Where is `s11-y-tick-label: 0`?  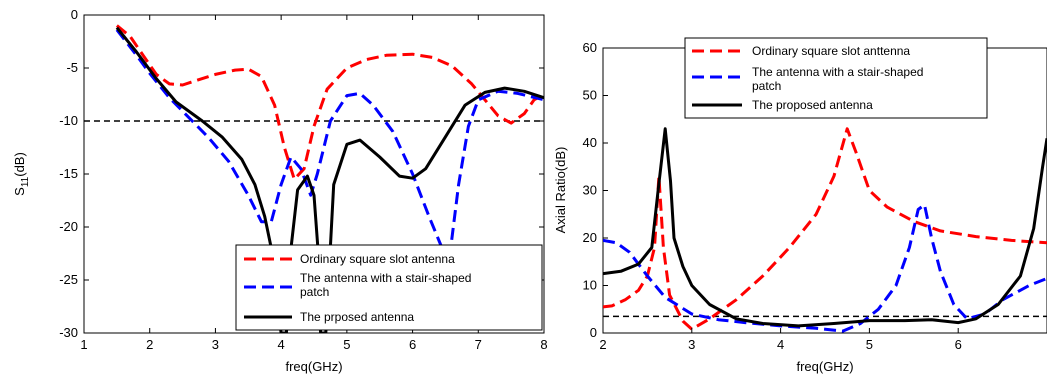
s11-y-tick-label: 0 is located at coordinates (74, 14).